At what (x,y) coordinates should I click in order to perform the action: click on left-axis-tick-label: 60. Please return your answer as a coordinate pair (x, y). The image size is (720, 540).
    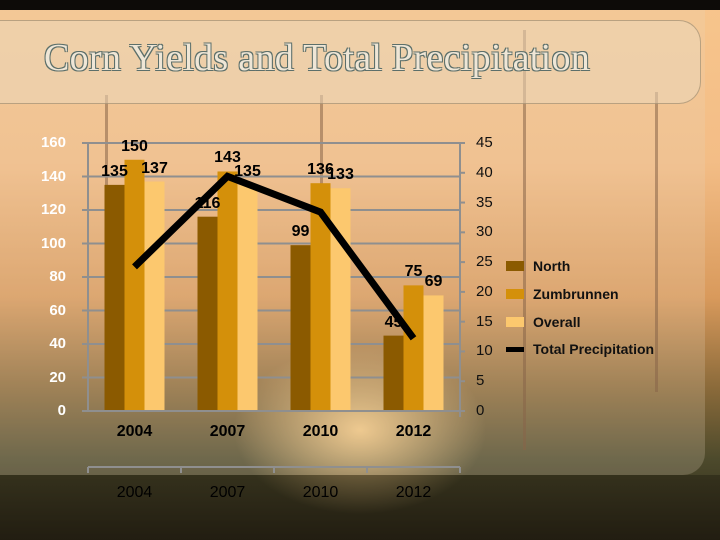
    Looking at the image, I should click on (57, 310).